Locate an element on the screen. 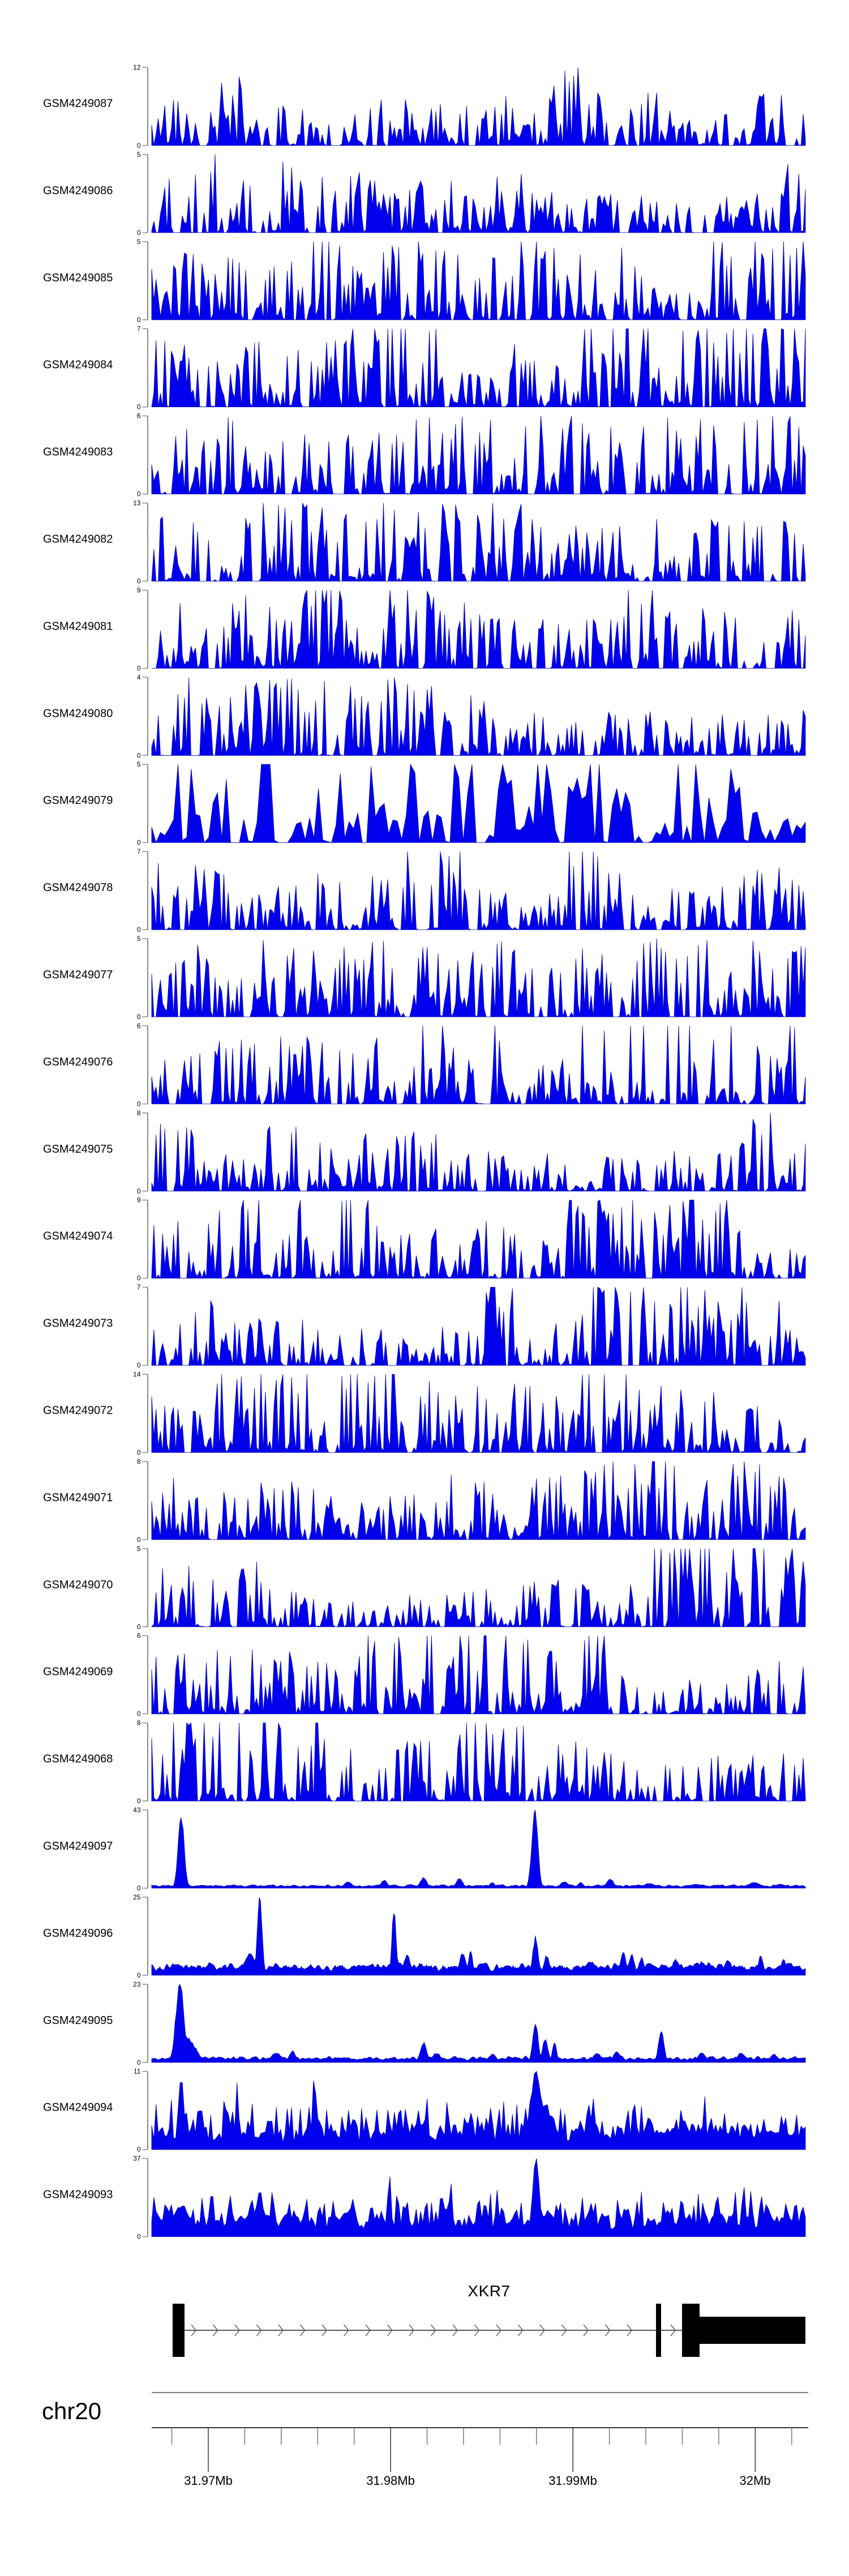 The image size is (849, 2576). chromosome-label: chr20 is located at coordinates (71, 2411).